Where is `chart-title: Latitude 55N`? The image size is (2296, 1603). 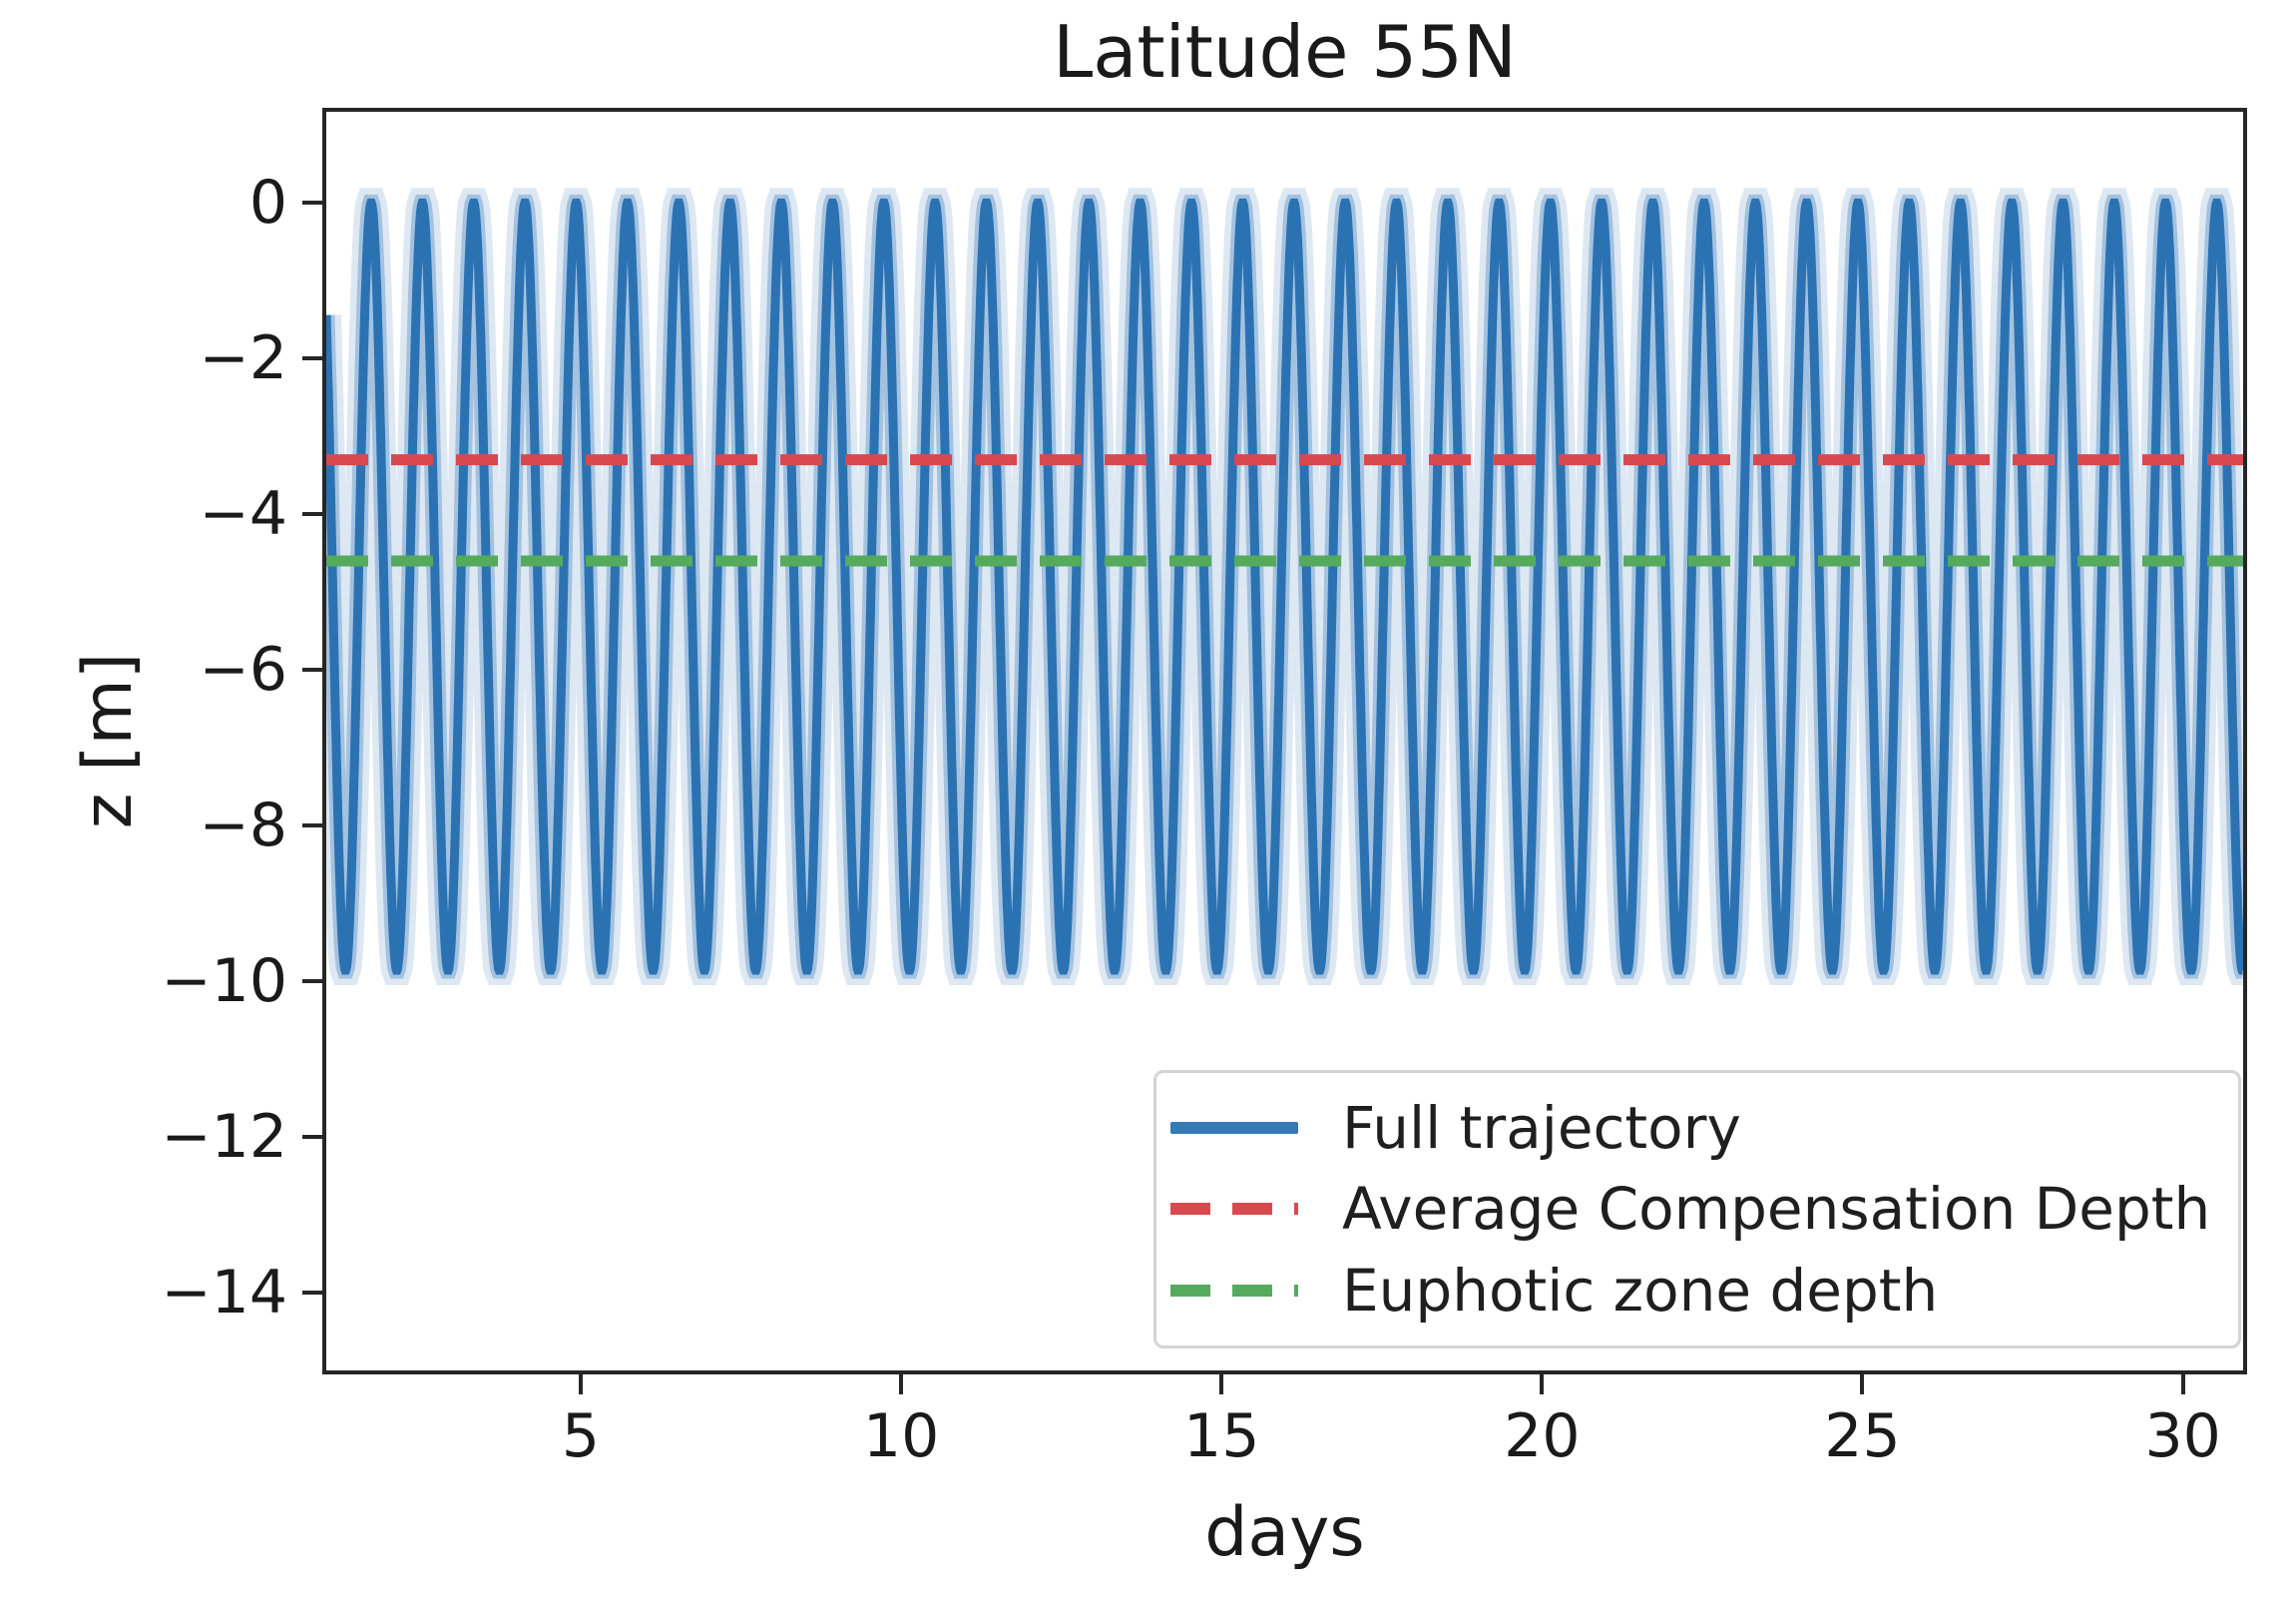 chart-title: Latitude 55N is located at coordinates (1285, 52).